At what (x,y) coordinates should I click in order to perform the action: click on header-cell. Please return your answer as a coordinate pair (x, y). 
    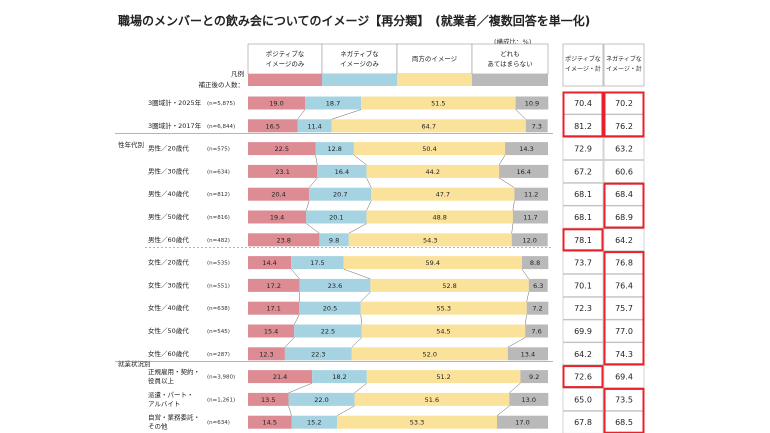
    Looking at the image, I should click on (359, 59).